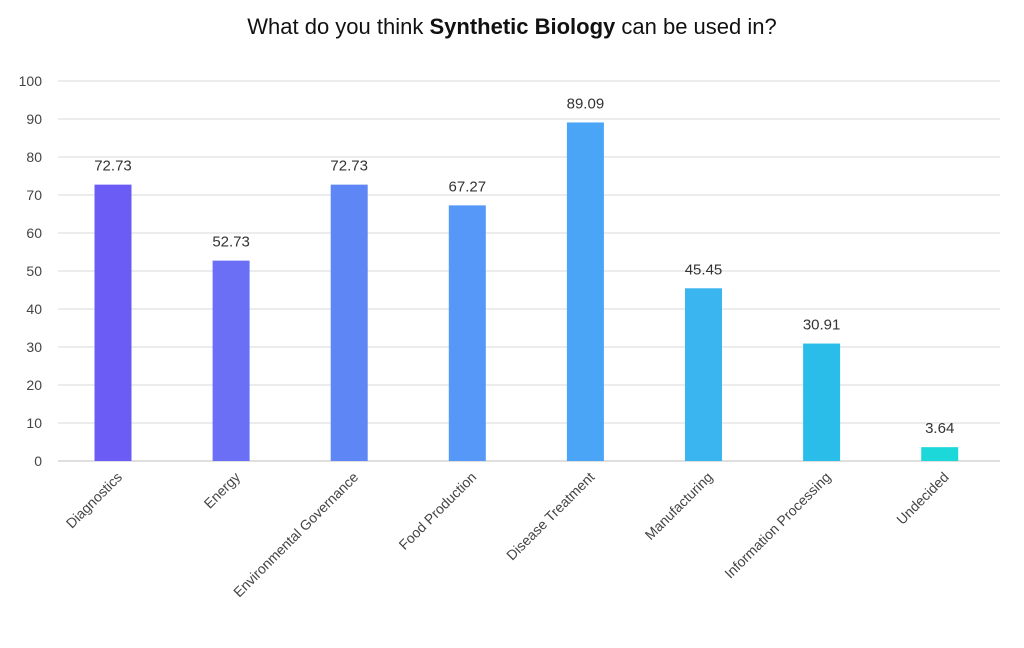  Describe the element at coordinates (939, 428) in the screenshot. I see `value-label: 3.64` at that location.